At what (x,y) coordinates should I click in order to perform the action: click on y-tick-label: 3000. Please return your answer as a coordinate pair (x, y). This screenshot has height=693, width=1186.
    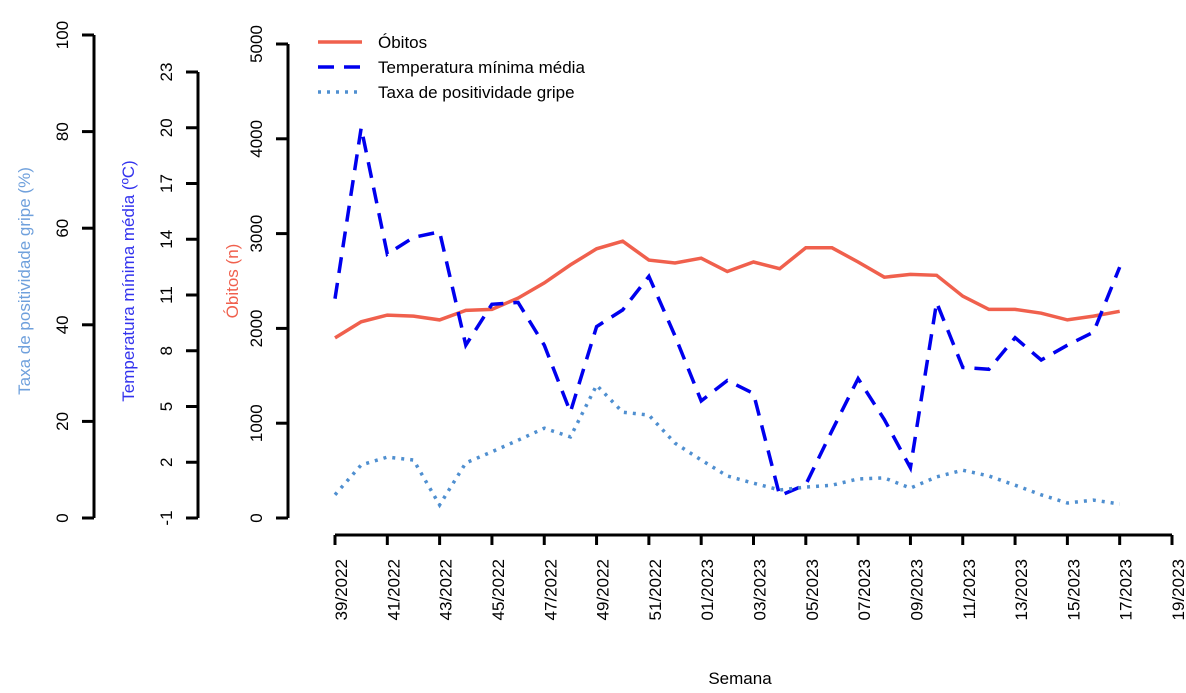
    Looking at the image, I should click on (256, 234).